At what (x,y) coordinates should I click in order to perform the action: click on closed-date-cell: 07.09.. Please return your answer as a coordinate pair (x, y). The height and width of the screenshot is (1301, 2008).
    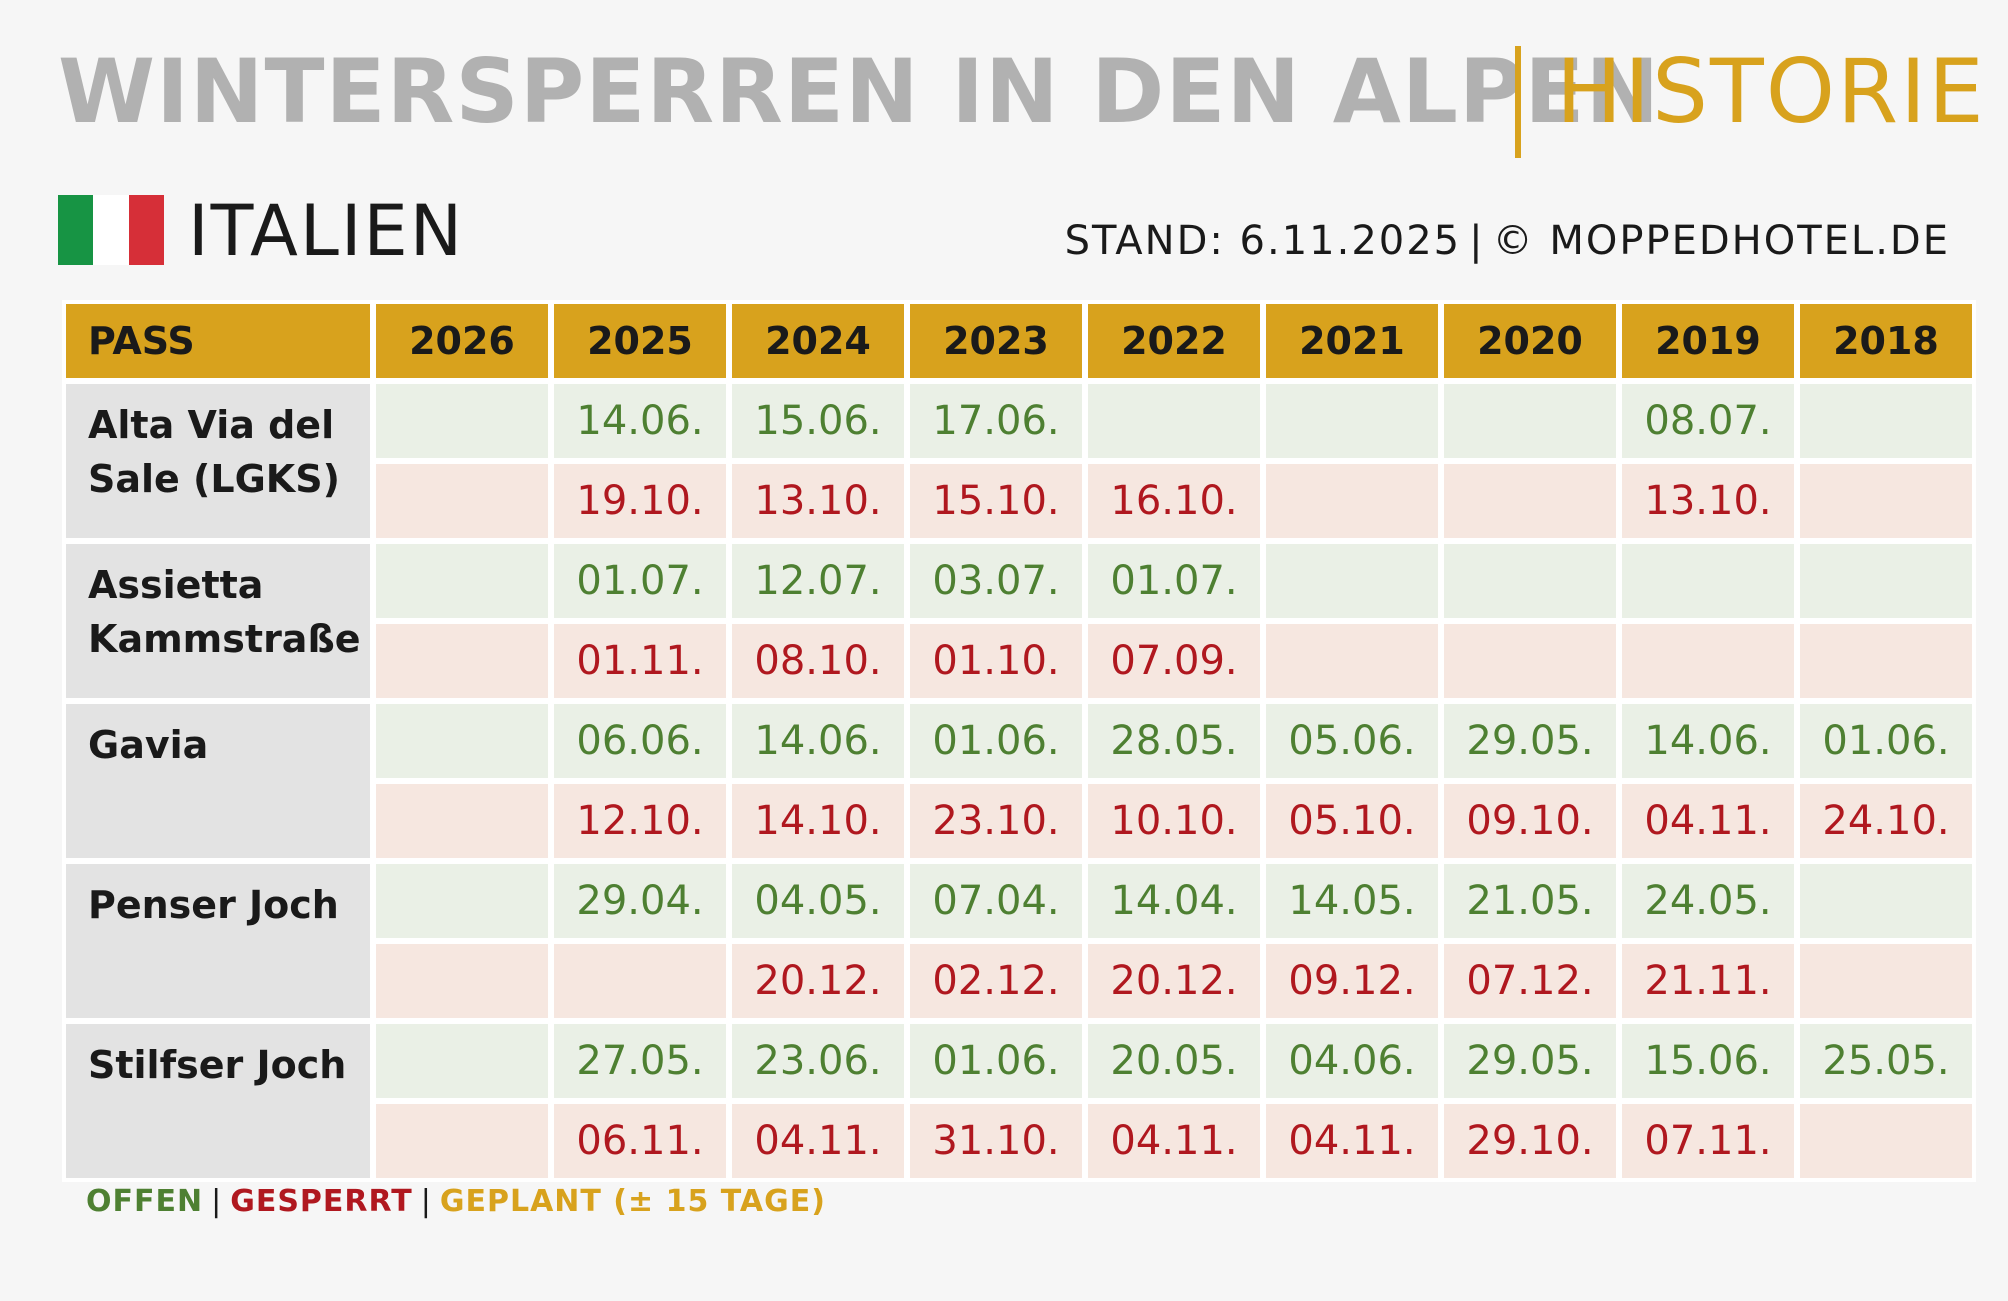
    Looking at the image, I should click on (1174, 661).